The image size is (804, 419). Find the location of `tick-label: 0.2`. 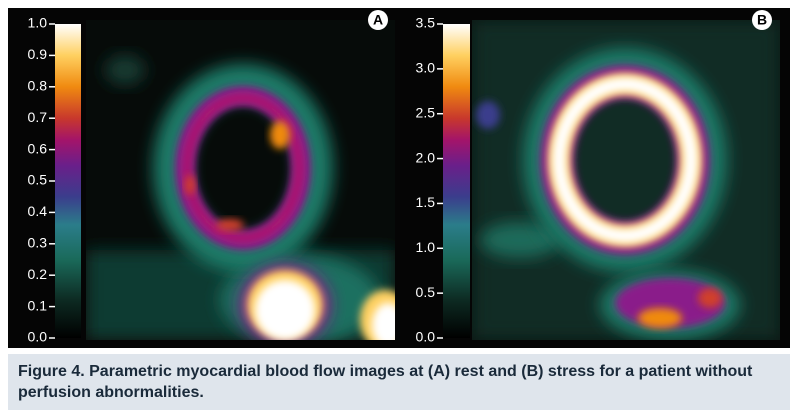

tick-label: 0.2 is located at coordinates (38, 274).